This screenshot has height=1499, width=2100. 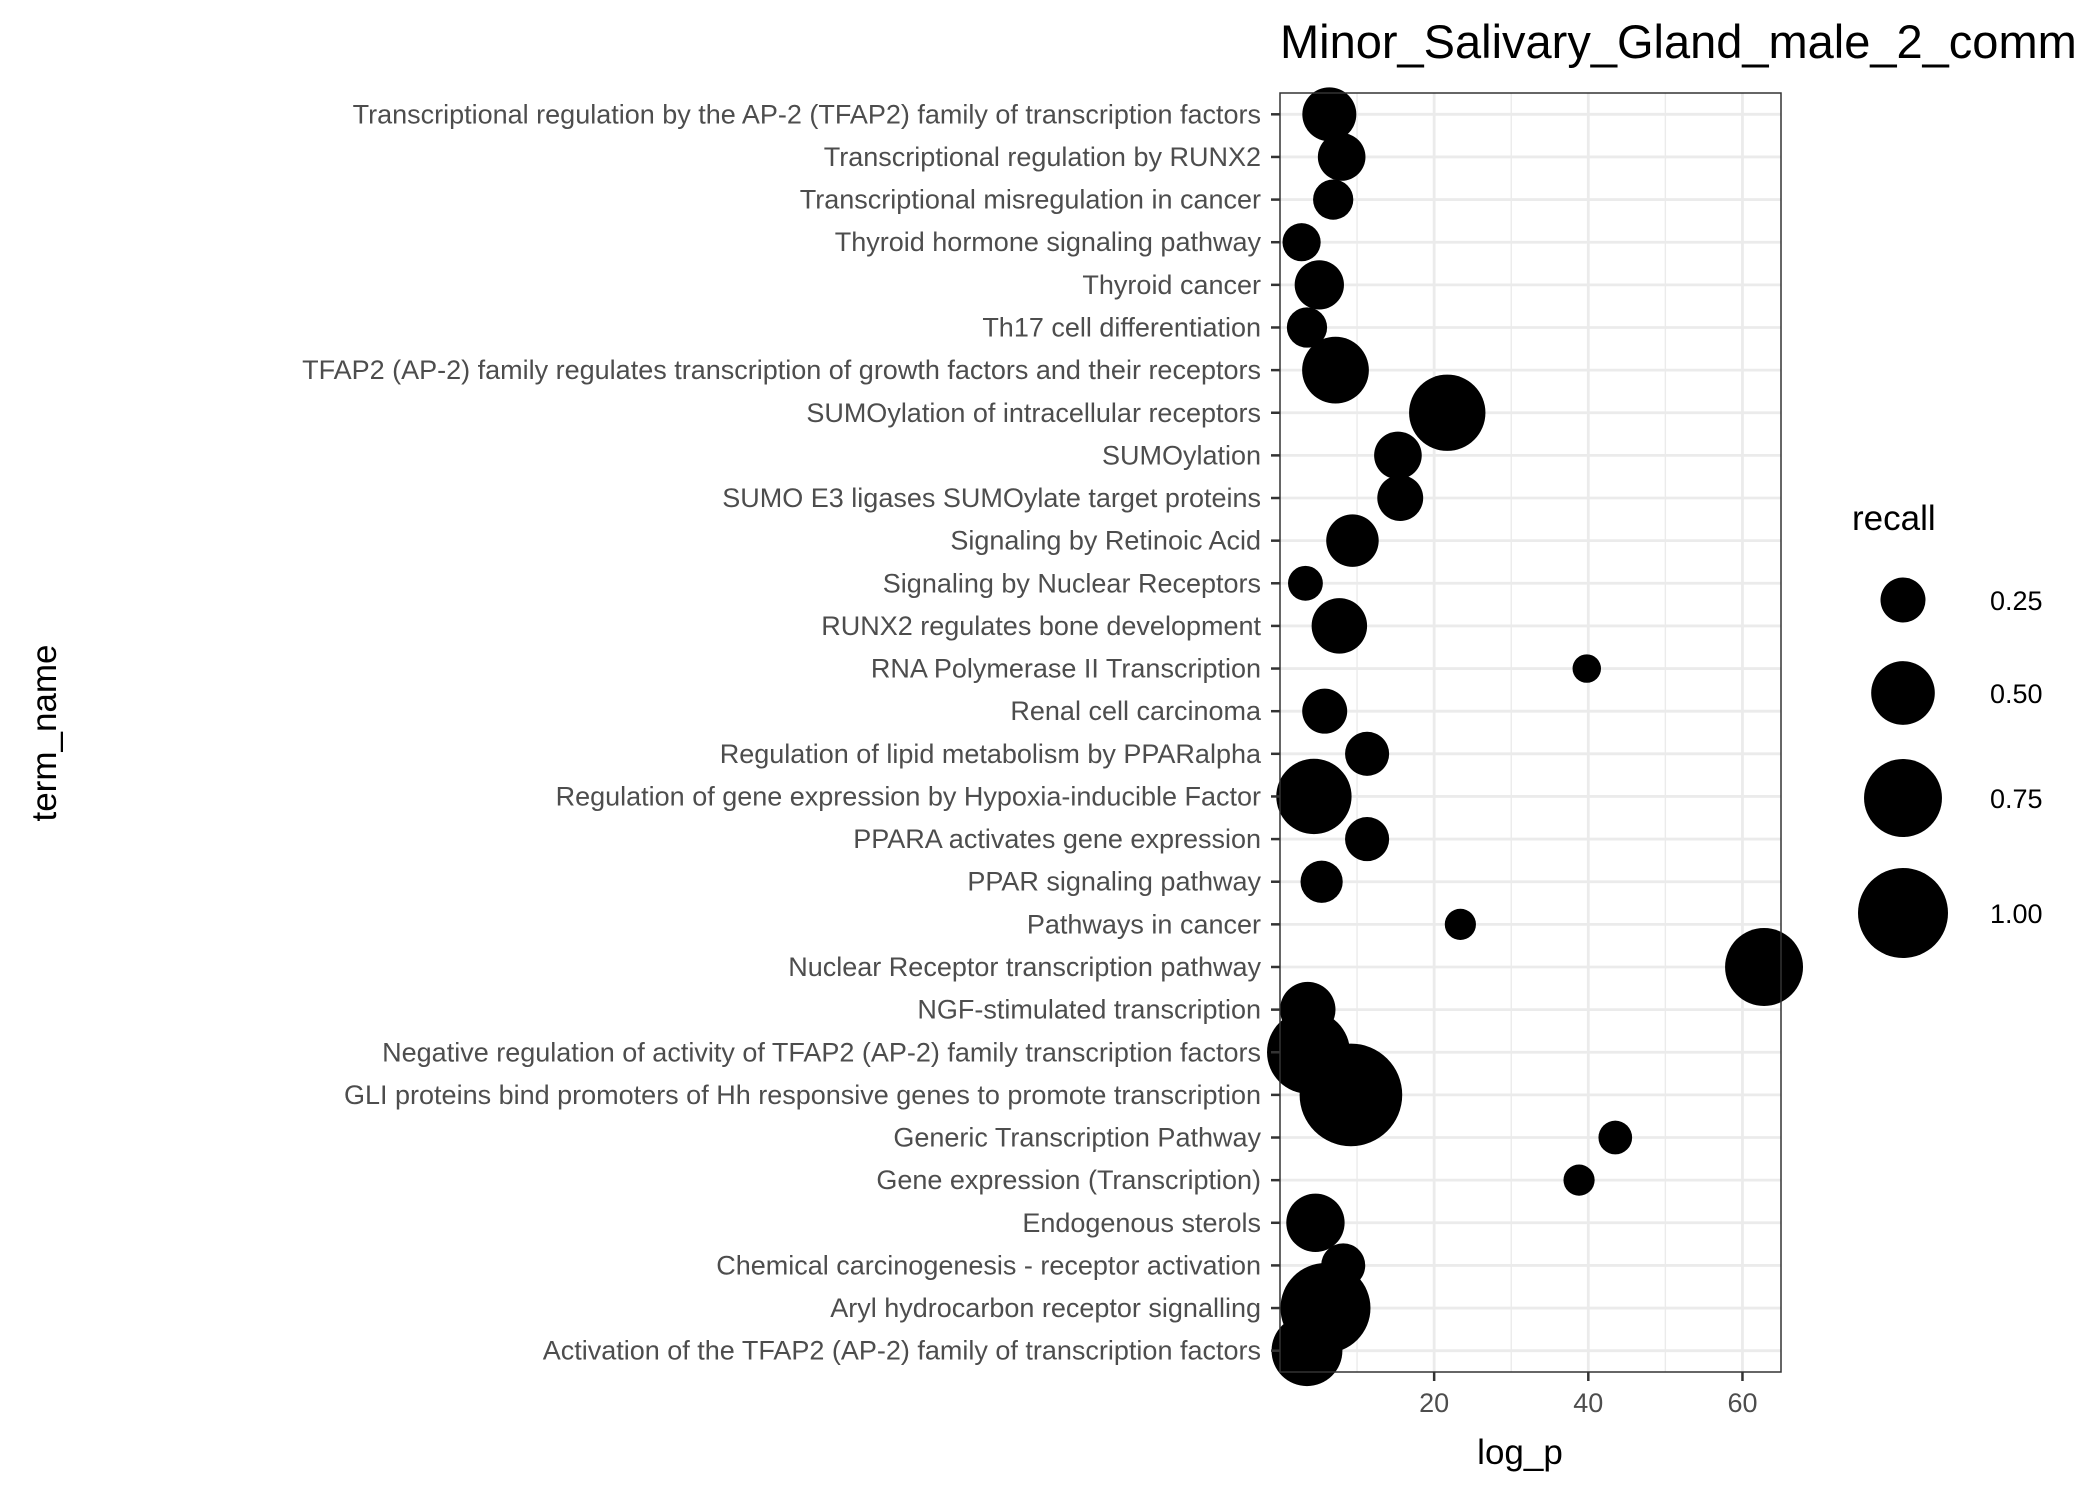 What do you see at coordinates (2016, 694) in the screenshot?
I see `legend-label: 0.50` at bounding box center [2016, 694].